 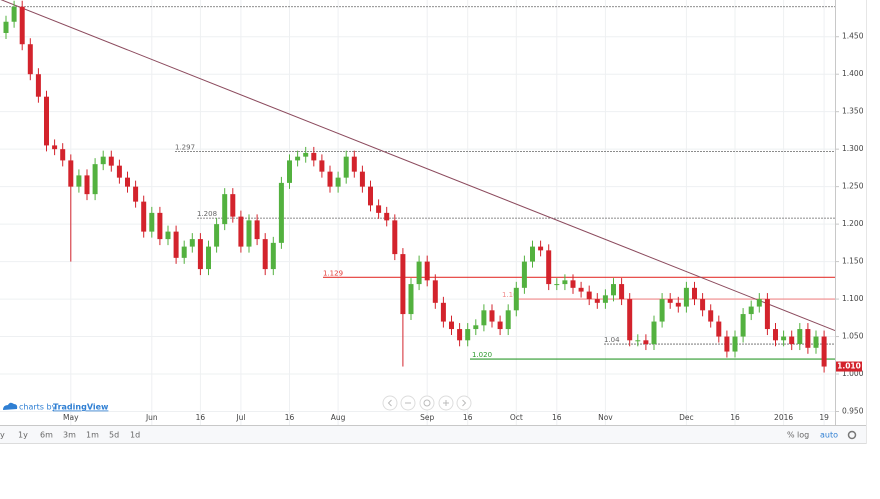 I want to click on x-tick-label: Jun, so click(x=151, y=417).